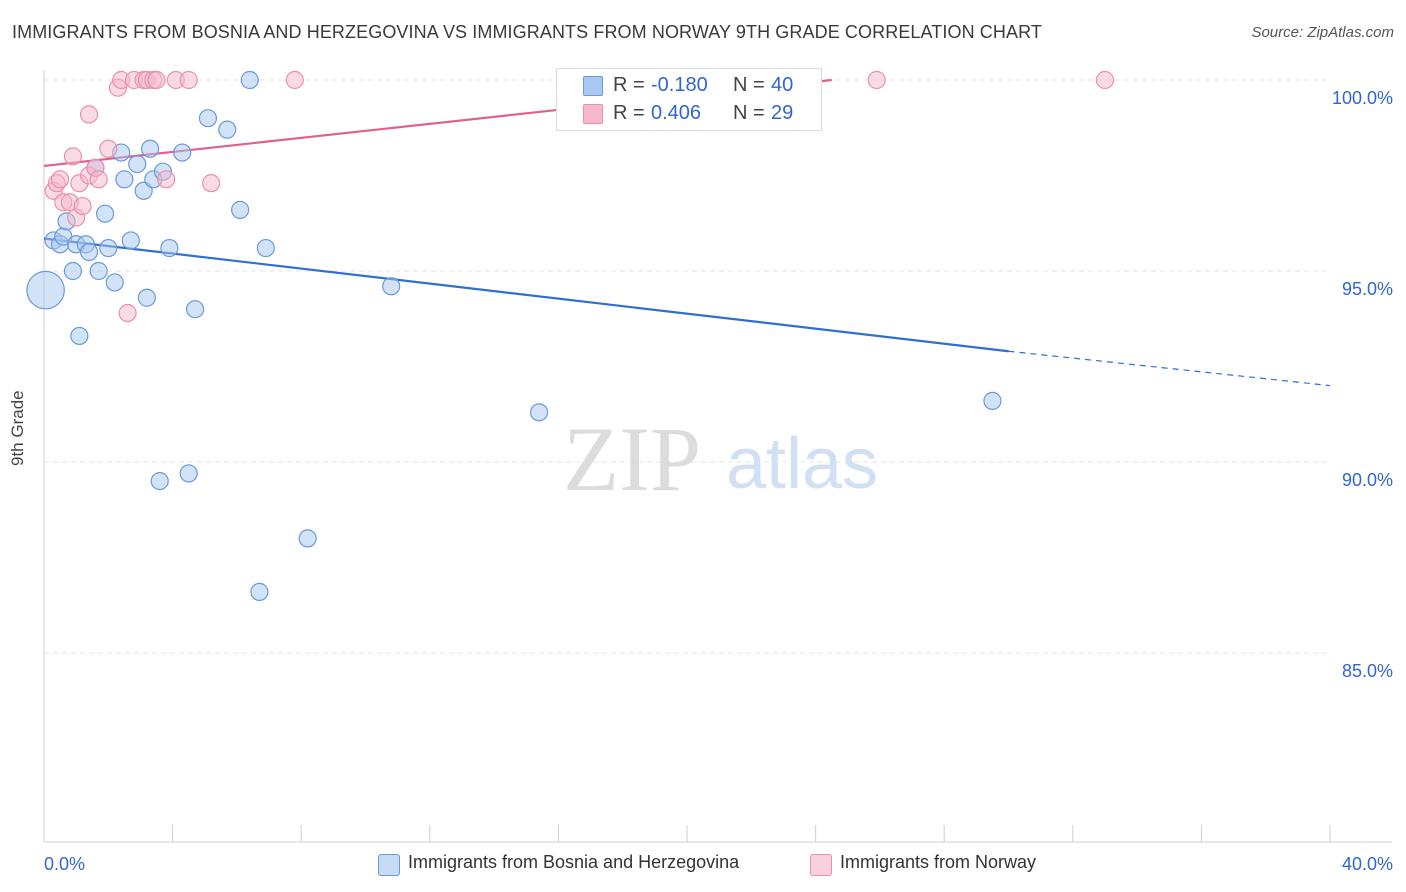 This screenshot has width=1406, height=892. I want to click on y-tick-label: 95.0%, so click(1367, 289).